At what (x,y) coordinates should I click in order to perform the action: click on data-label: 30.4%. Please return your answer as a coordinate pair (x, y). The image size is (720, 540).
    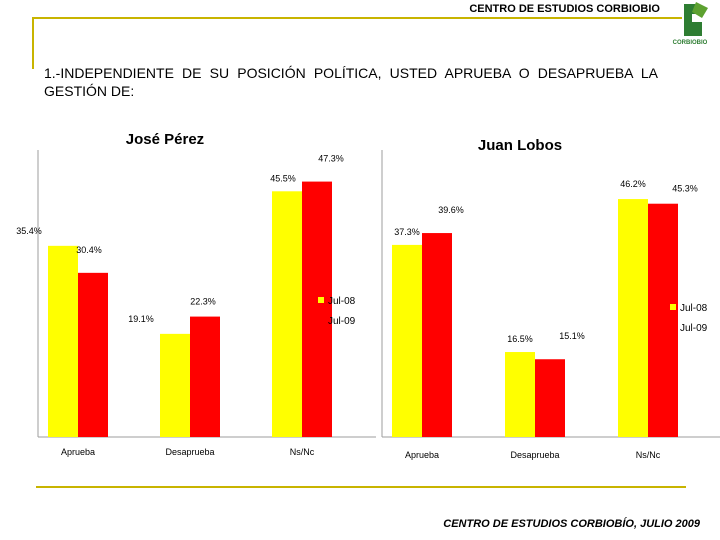
    Looking at the image, I should click on (89, 250).